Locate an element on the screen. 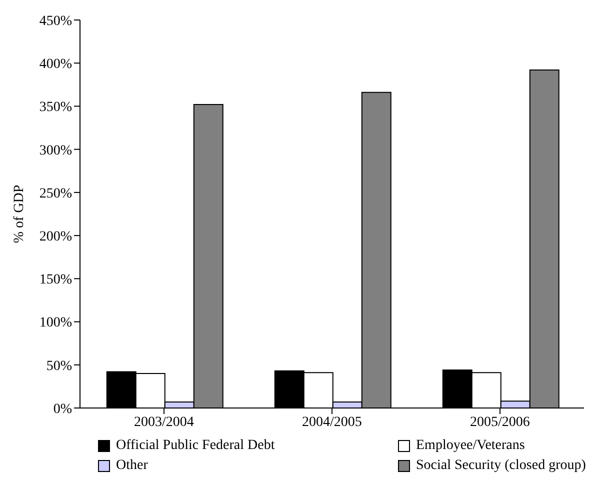 The width and height of the screenshot is (608, 489). x-tick-label: 2005/2006 is located at coordinates (500, 422).